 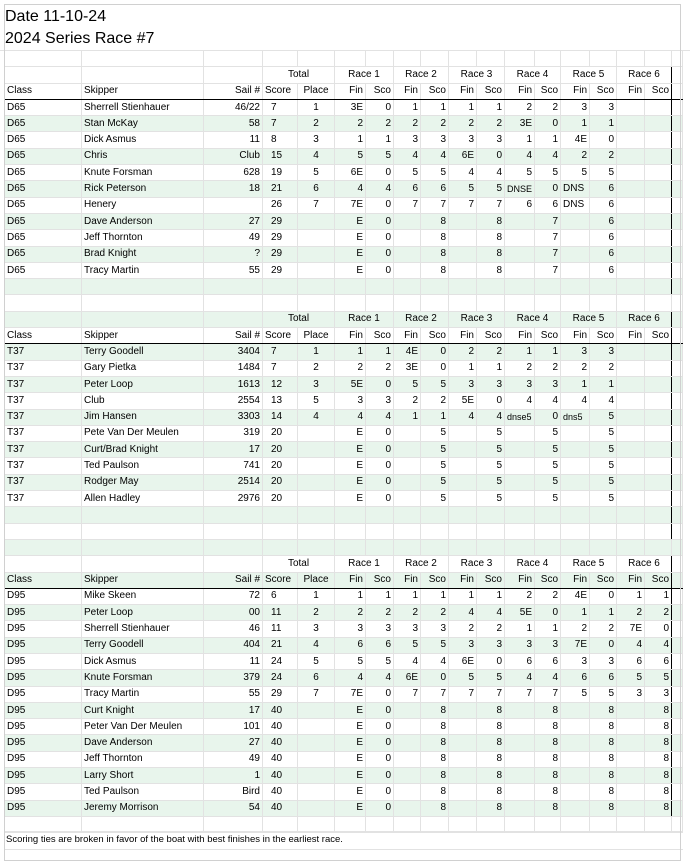 What do you see at coordinates (233, 205) in the screenshot?
I see `sail-number-cell` at bounding box center [233, 205].